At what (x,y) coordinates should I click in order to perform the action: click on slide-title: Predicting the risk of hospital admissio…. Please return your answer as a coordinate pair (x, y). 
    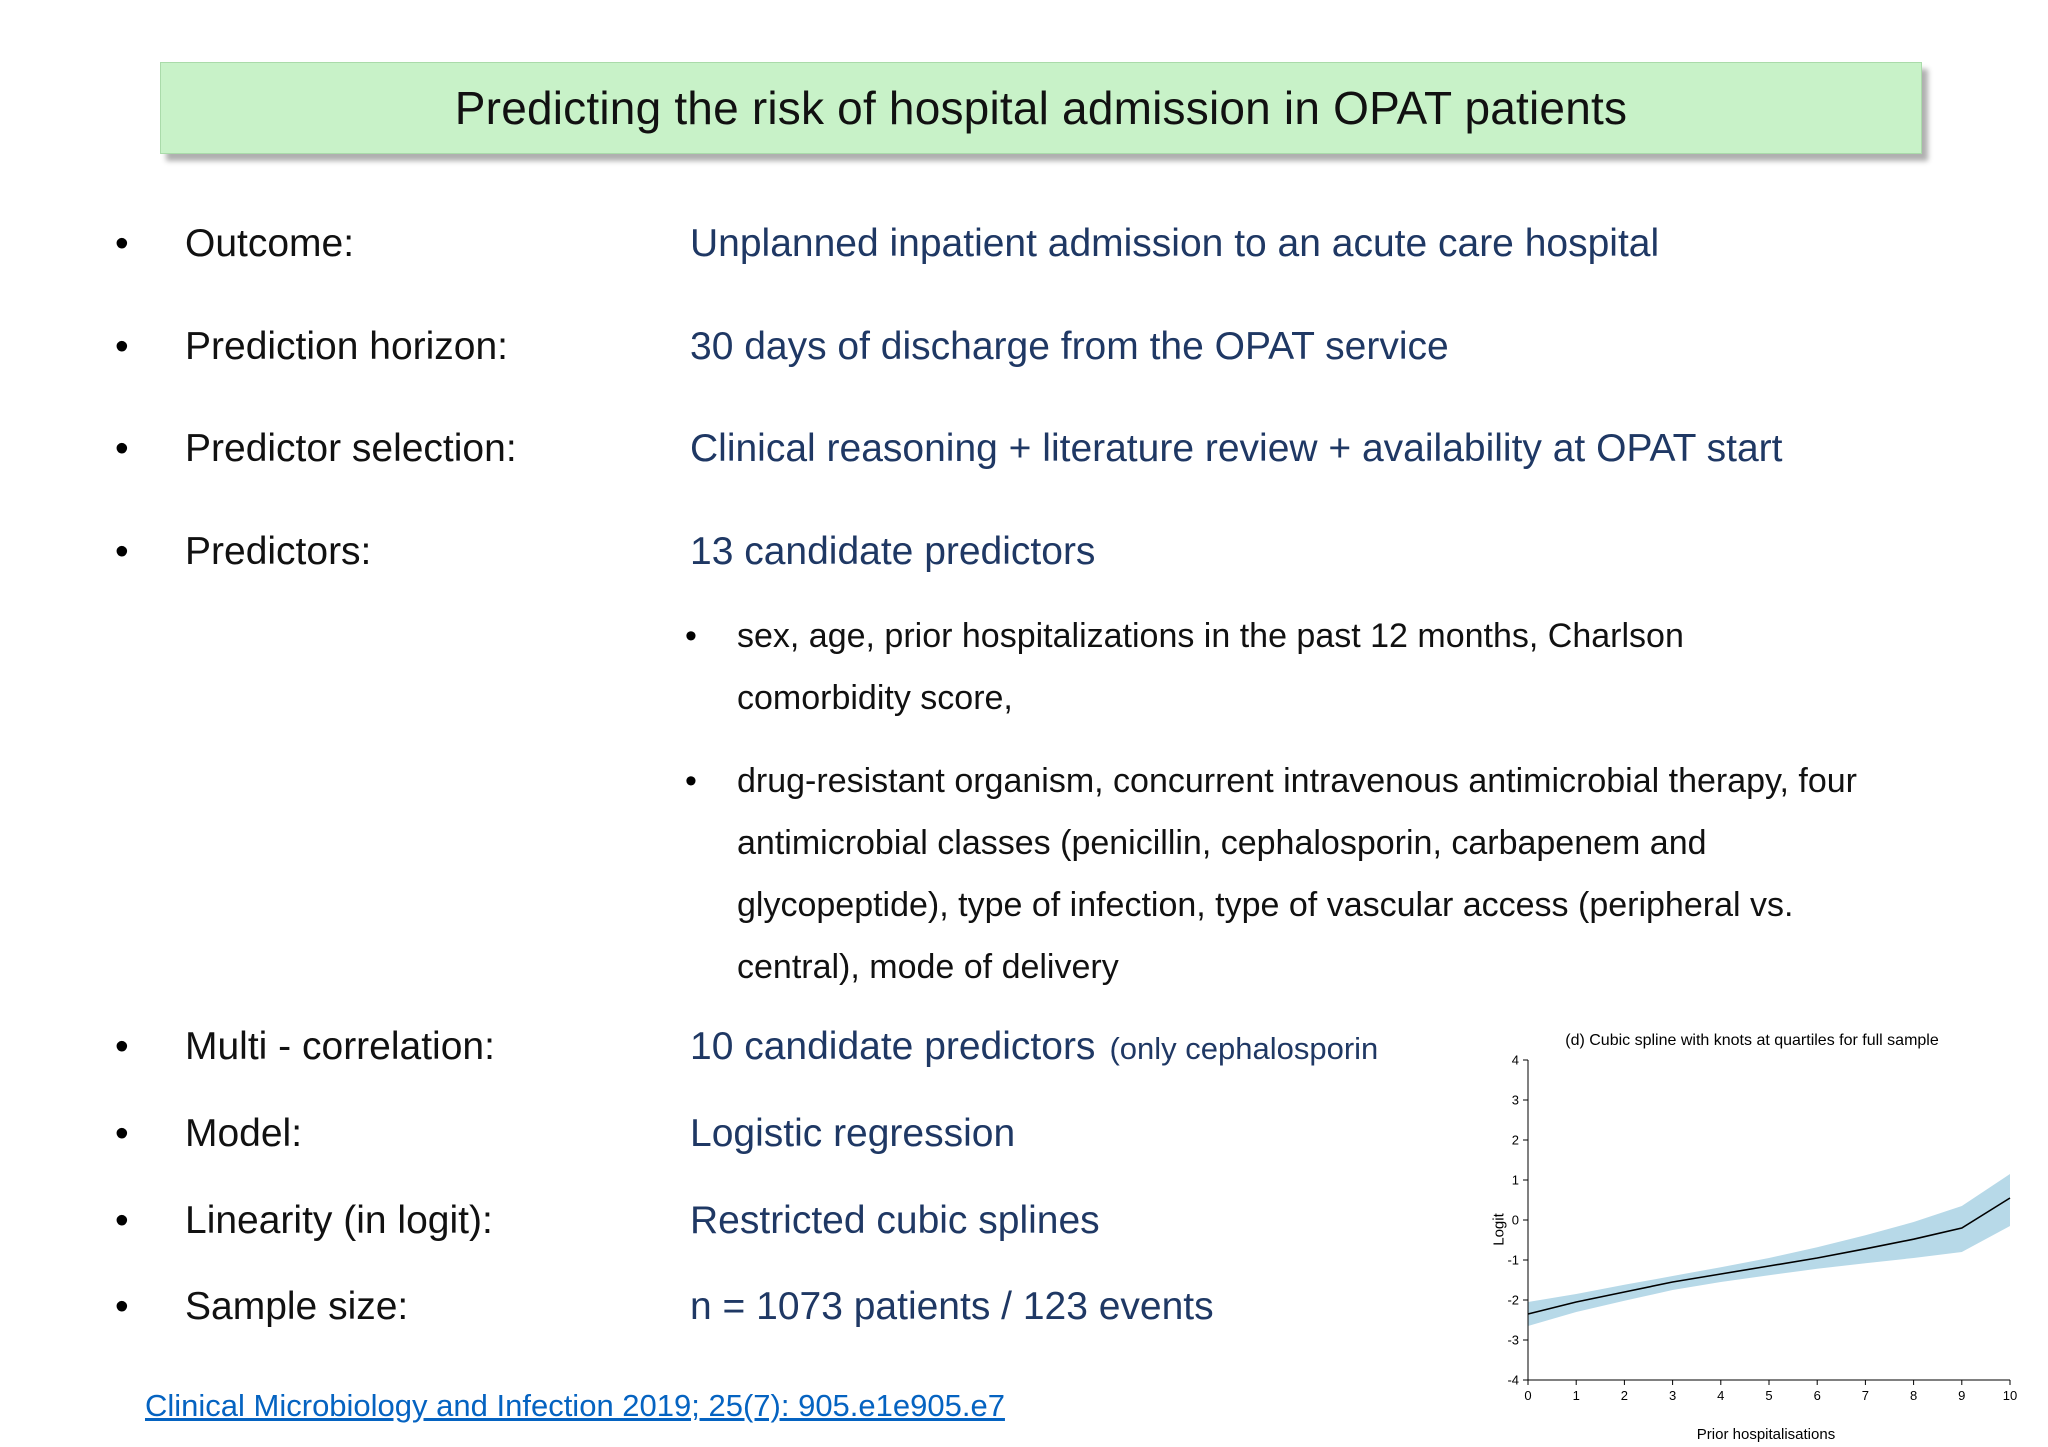
    Looking at the image, I should click on (1041, 108).